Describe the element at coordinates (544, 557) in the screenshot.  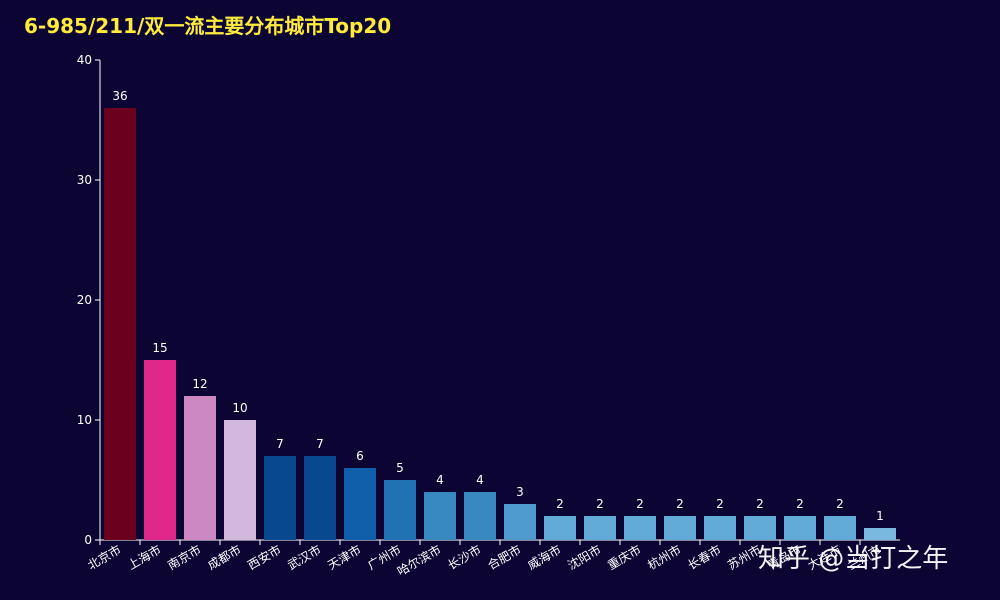
I see `x-tick-label: 威海市` at that location.